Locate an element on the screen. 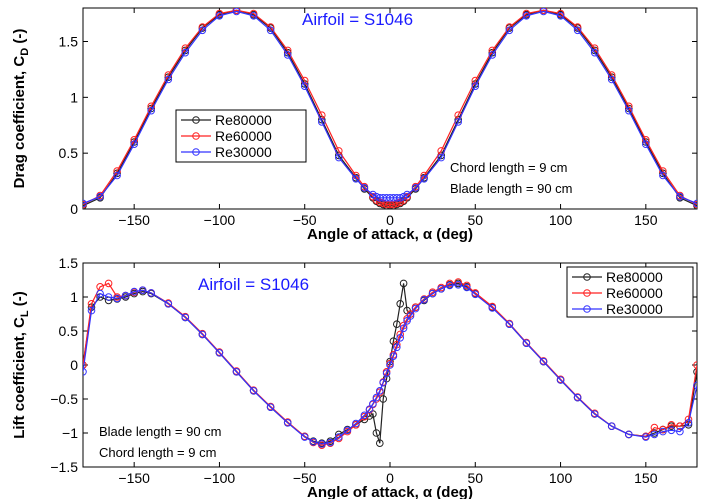 The height and width of the screenshot is (499, 701). legend-entry: Re60000 is located at coordinates (634, 293).